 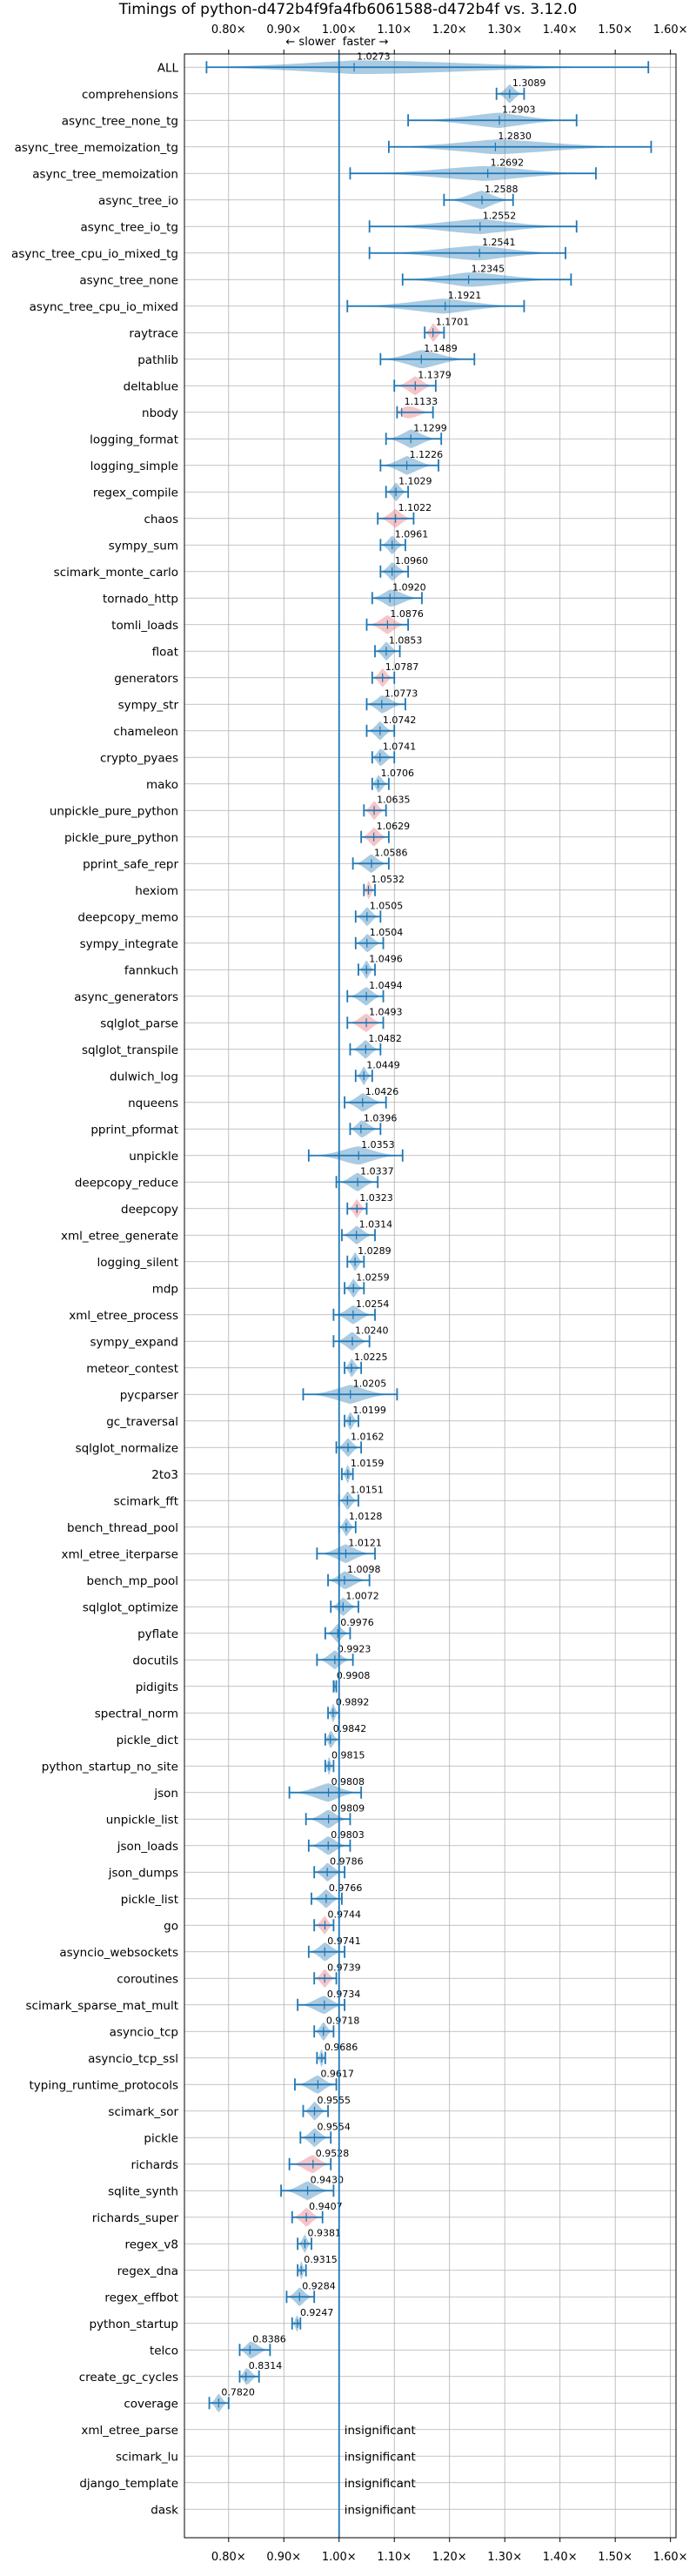 I want to click on value-label: 0.9766, so click(x=346, y=1888).